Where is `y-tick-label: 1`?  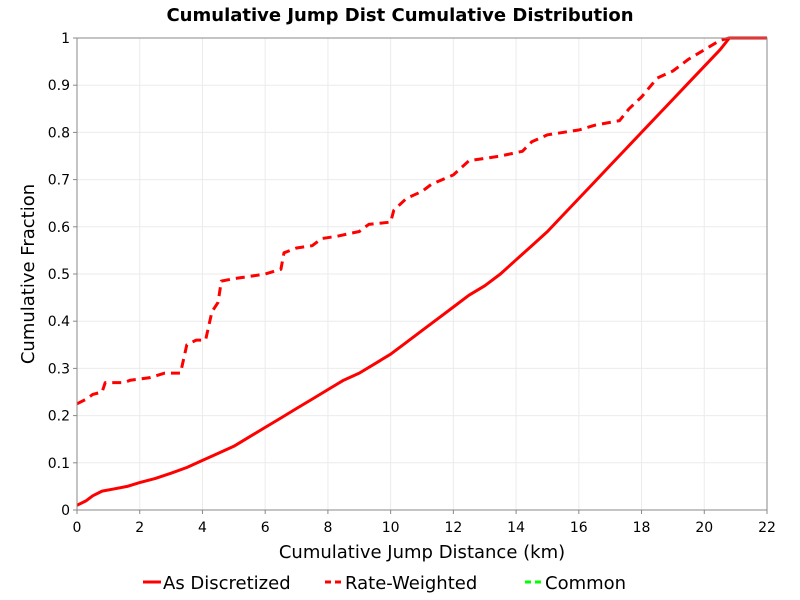 y-tick-label: 1 is located at coordinates (65, 39).